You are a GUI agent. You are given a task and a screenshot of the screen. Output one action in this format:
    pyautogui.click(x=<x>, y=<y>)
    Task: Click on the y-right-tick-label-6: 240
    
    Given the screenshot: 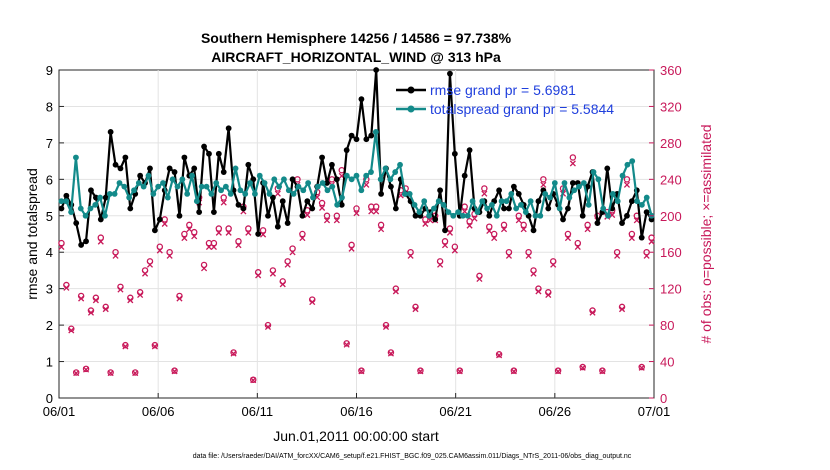 What is the action you would take?
    pyautogui.click(x=671, y=179)
    